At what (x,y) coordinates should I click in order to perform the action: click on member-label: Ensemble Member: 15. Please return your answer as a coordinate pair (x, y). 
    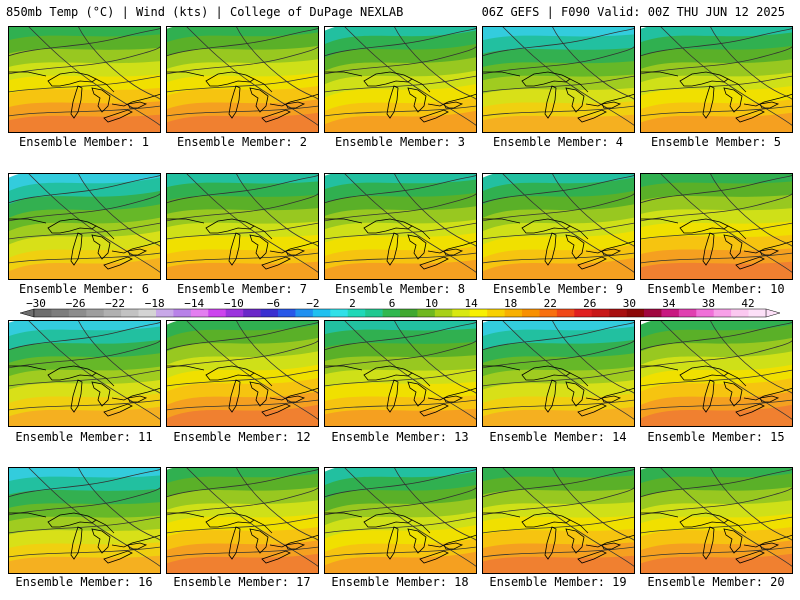
    Looking at the image, I should click on (716, 437).